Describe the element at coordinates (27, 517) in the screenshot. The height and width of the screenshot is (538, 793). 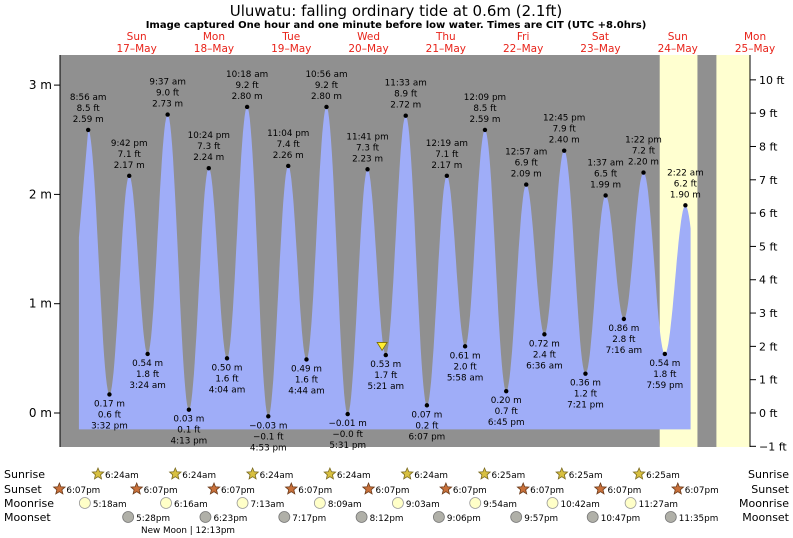
I see `moonset-label-left: Moonset` at that location.